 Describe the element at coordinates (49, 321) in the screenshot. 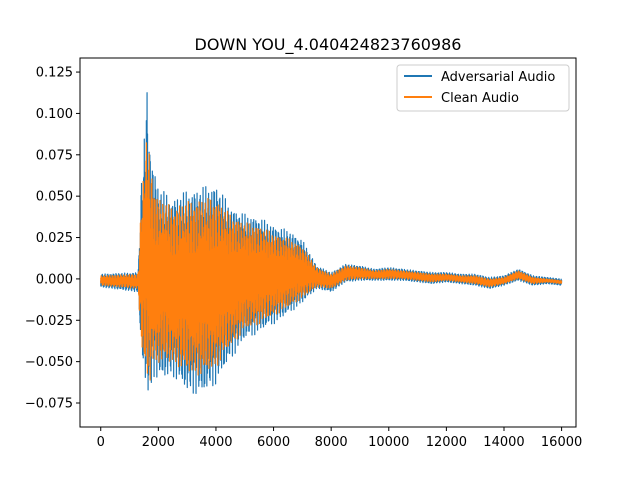

I see `y-tick-label: −0.025` at that location.